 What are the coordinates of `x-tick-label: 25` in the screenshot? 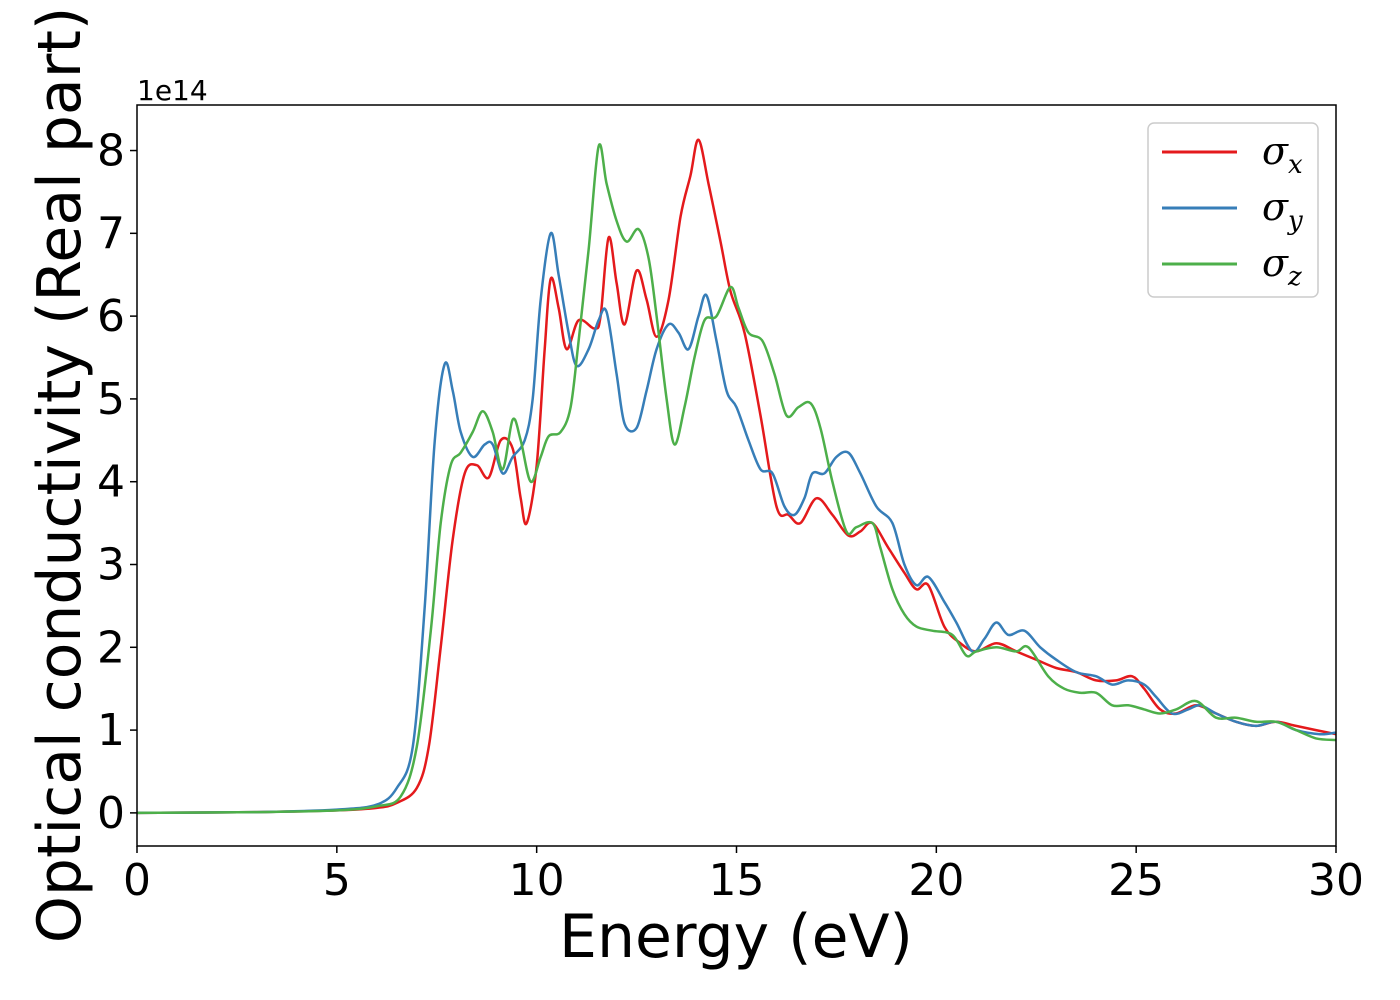 It's located at (1136, 880).